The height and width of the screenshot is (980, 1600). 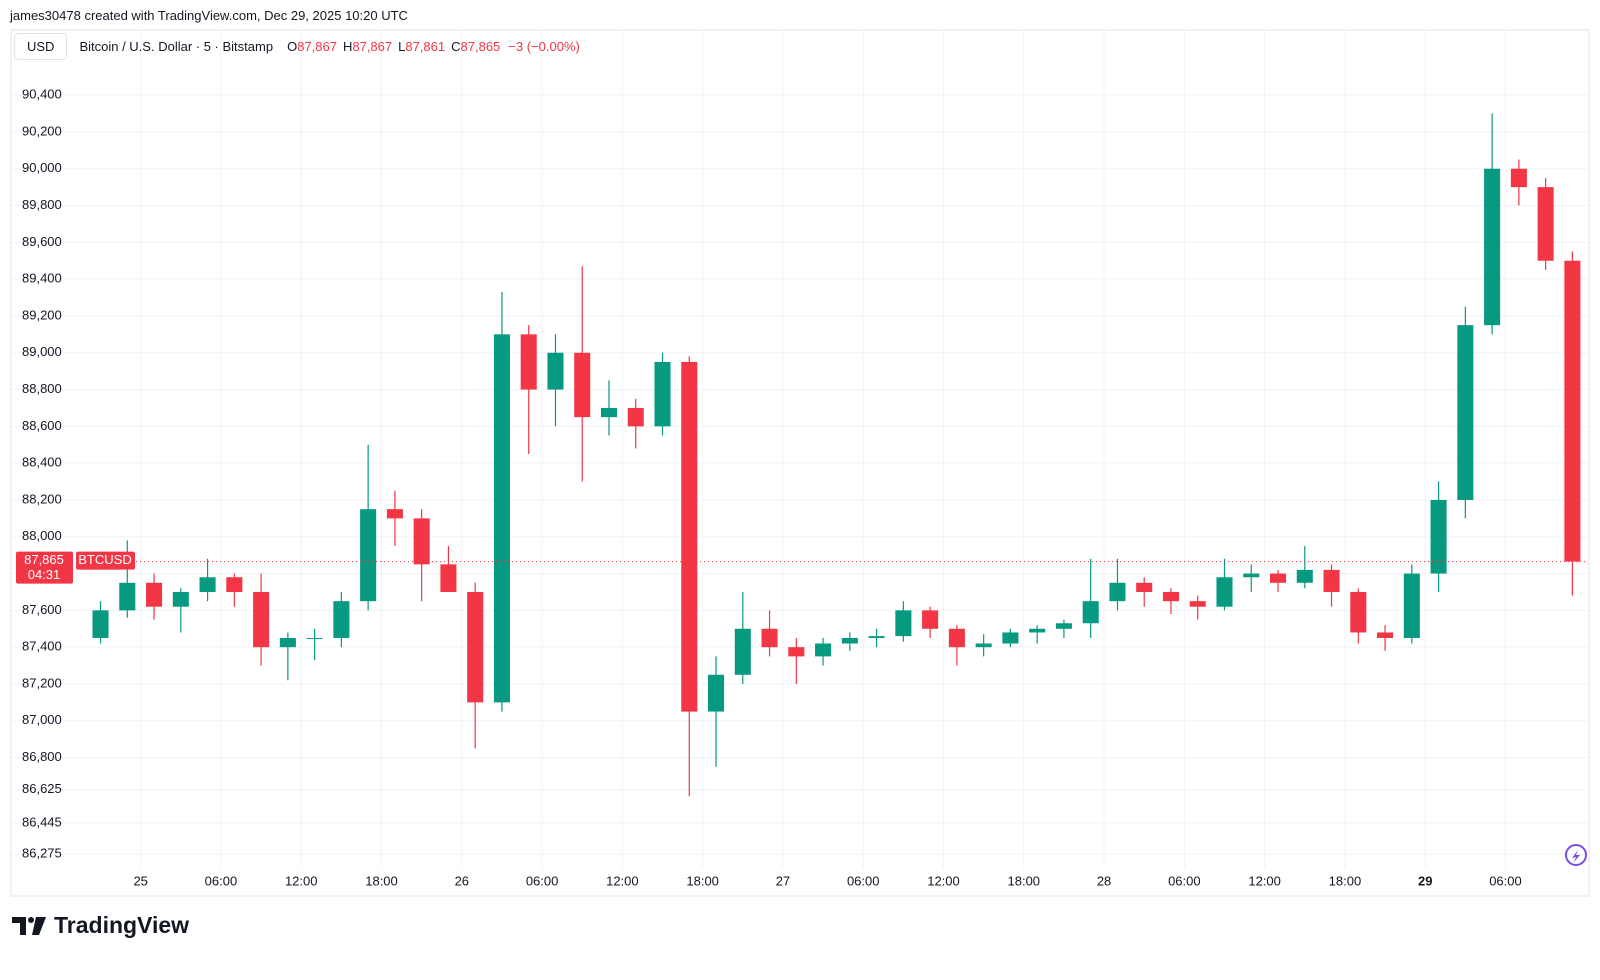 What do you see at coordinates (42, 462) in the screenshot?
I see `y-tick-label: 88,400` at bounding box center [42, 462].